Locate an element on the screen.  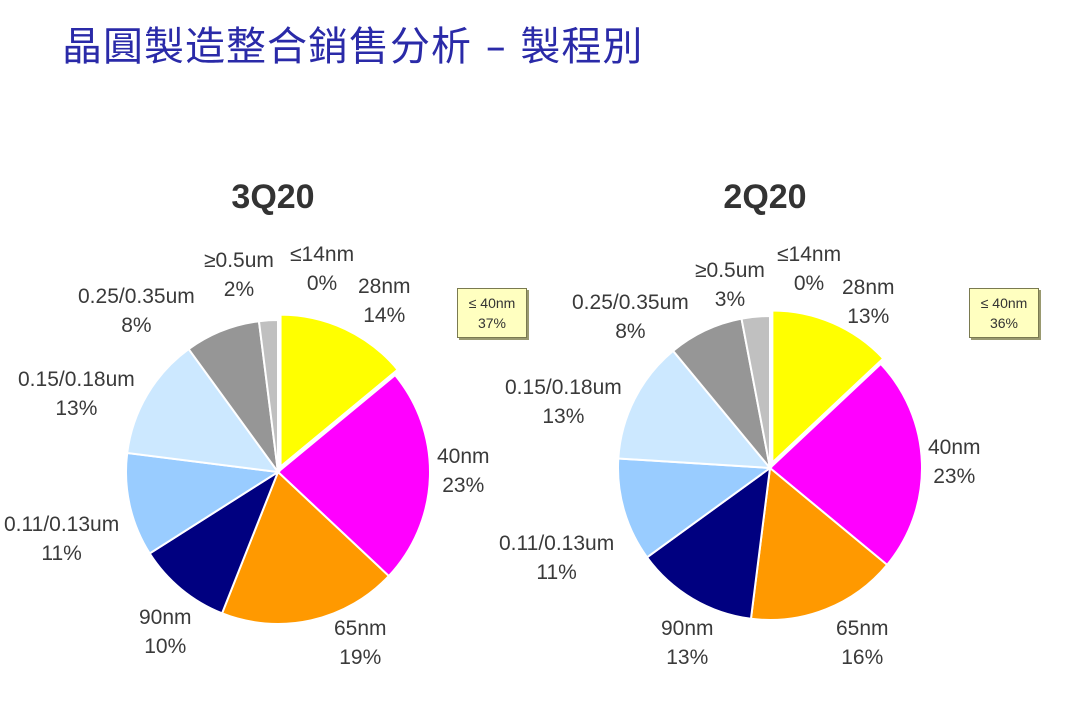
label-2q20-65nm: 65nm 16% is located at coordinates (862, 643).